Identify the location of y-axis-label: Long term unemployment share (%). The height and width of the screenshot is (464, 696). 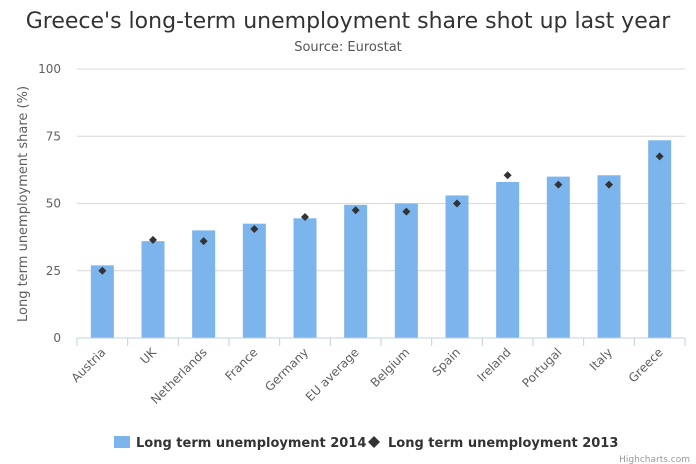
(23, 204).